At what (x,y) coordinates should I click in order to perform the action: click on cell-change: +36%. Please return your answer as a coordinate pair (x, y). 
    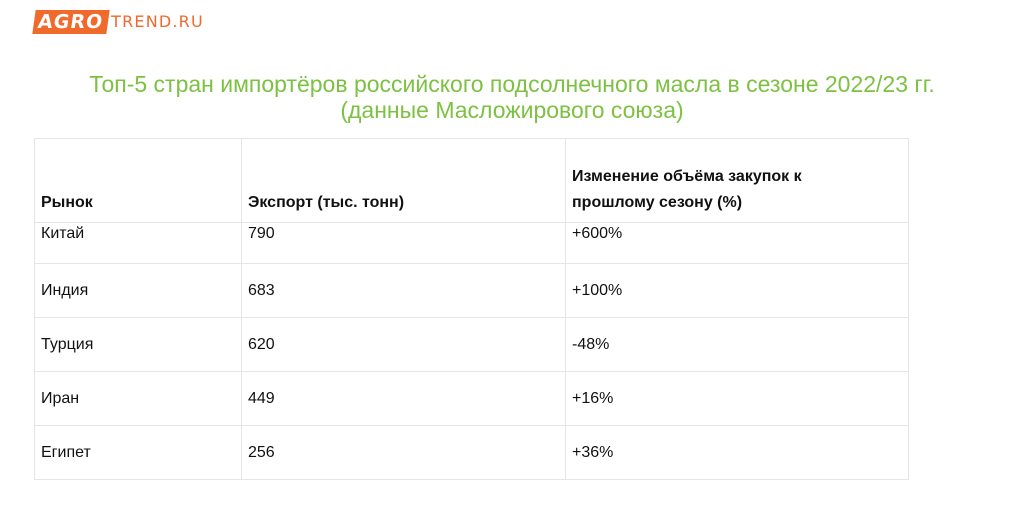
    Looking at the image, I should click on (737, 452).